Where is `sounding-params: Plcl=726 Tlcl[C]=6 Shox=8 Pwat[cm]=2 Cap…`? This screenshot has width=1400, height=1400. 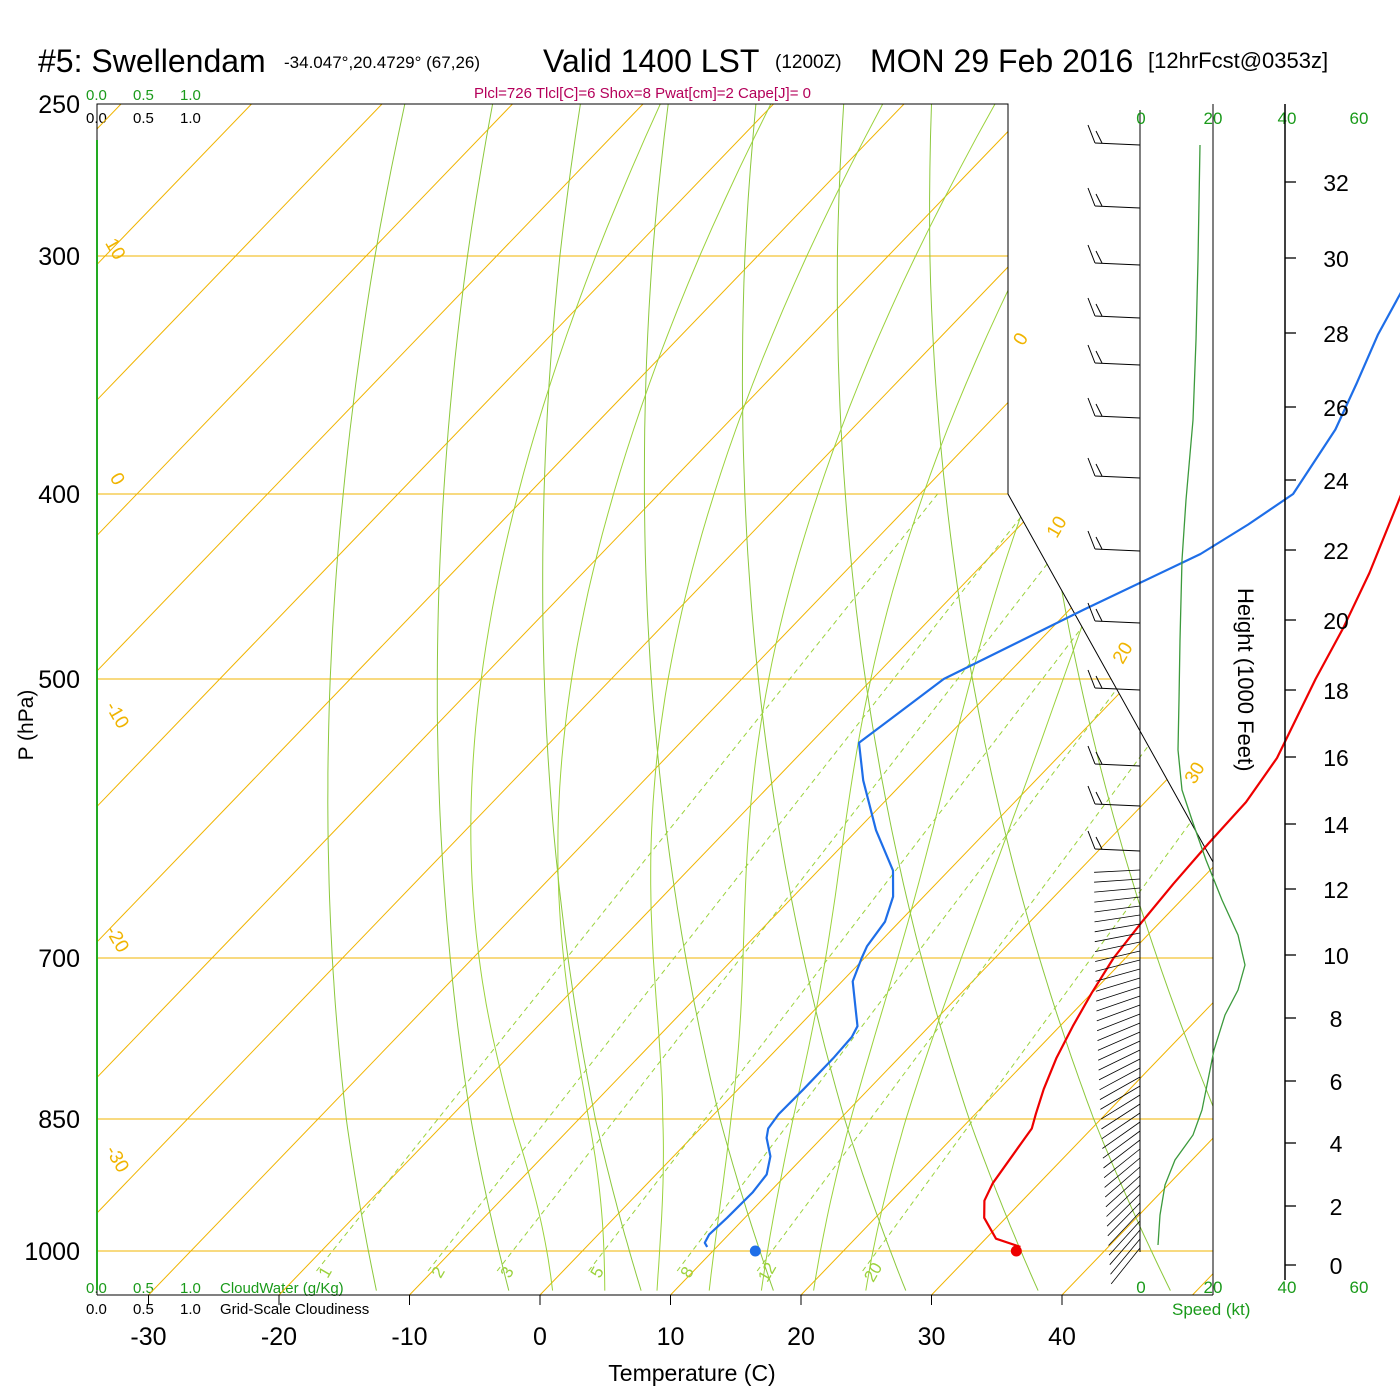
sounding-params: Plcl=726 Tlcl[C]=6 Shox=8 Pwat[cm]=2 Cap… is located at coordinates (642, 93).